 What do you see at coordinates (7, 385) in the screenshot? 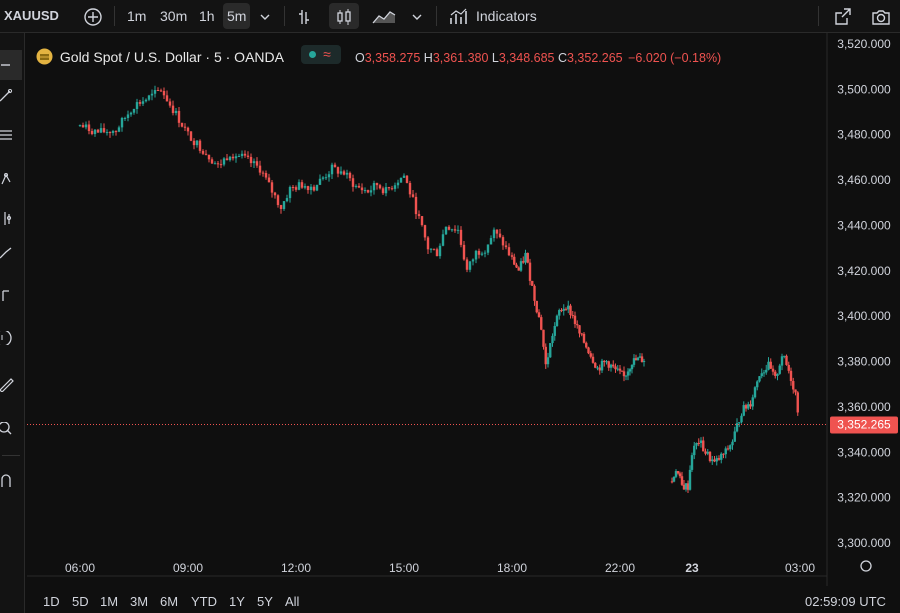
I see `ruler-icon` at bounding box center [7, 385].